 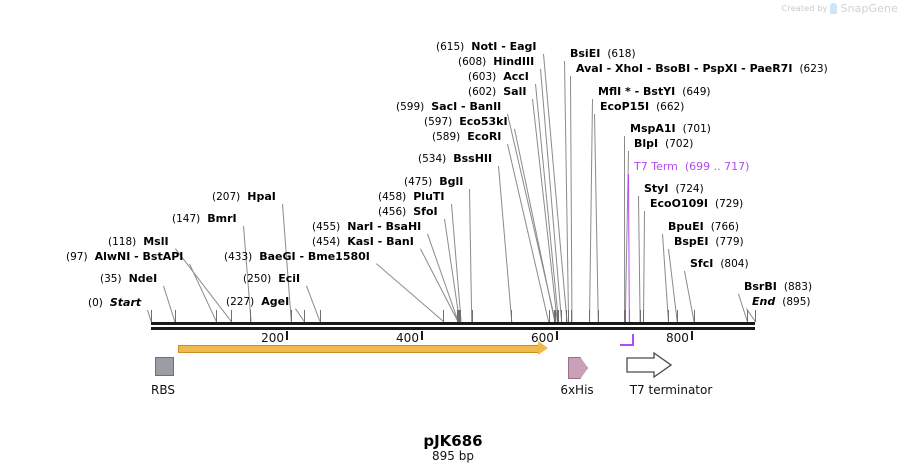 What do you see at coordinates (781, 302) in the screenshot?
I see `site-label-end: End (895)` at bounding box center [781, 302].